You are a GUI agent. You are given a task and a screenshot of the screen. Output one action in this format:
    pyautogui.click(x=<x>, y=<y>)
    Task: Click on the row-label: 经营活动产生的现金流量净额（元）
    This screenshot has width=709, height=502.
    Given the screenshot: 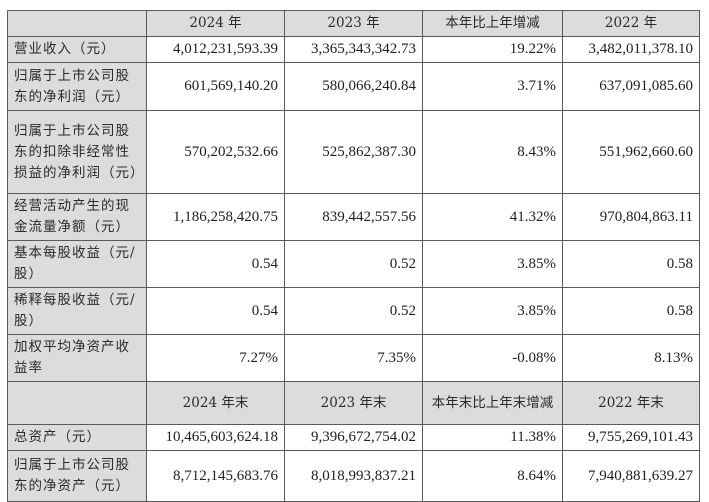 What is the action you would take?
    pyautogui.click(x=77, y=217)
    